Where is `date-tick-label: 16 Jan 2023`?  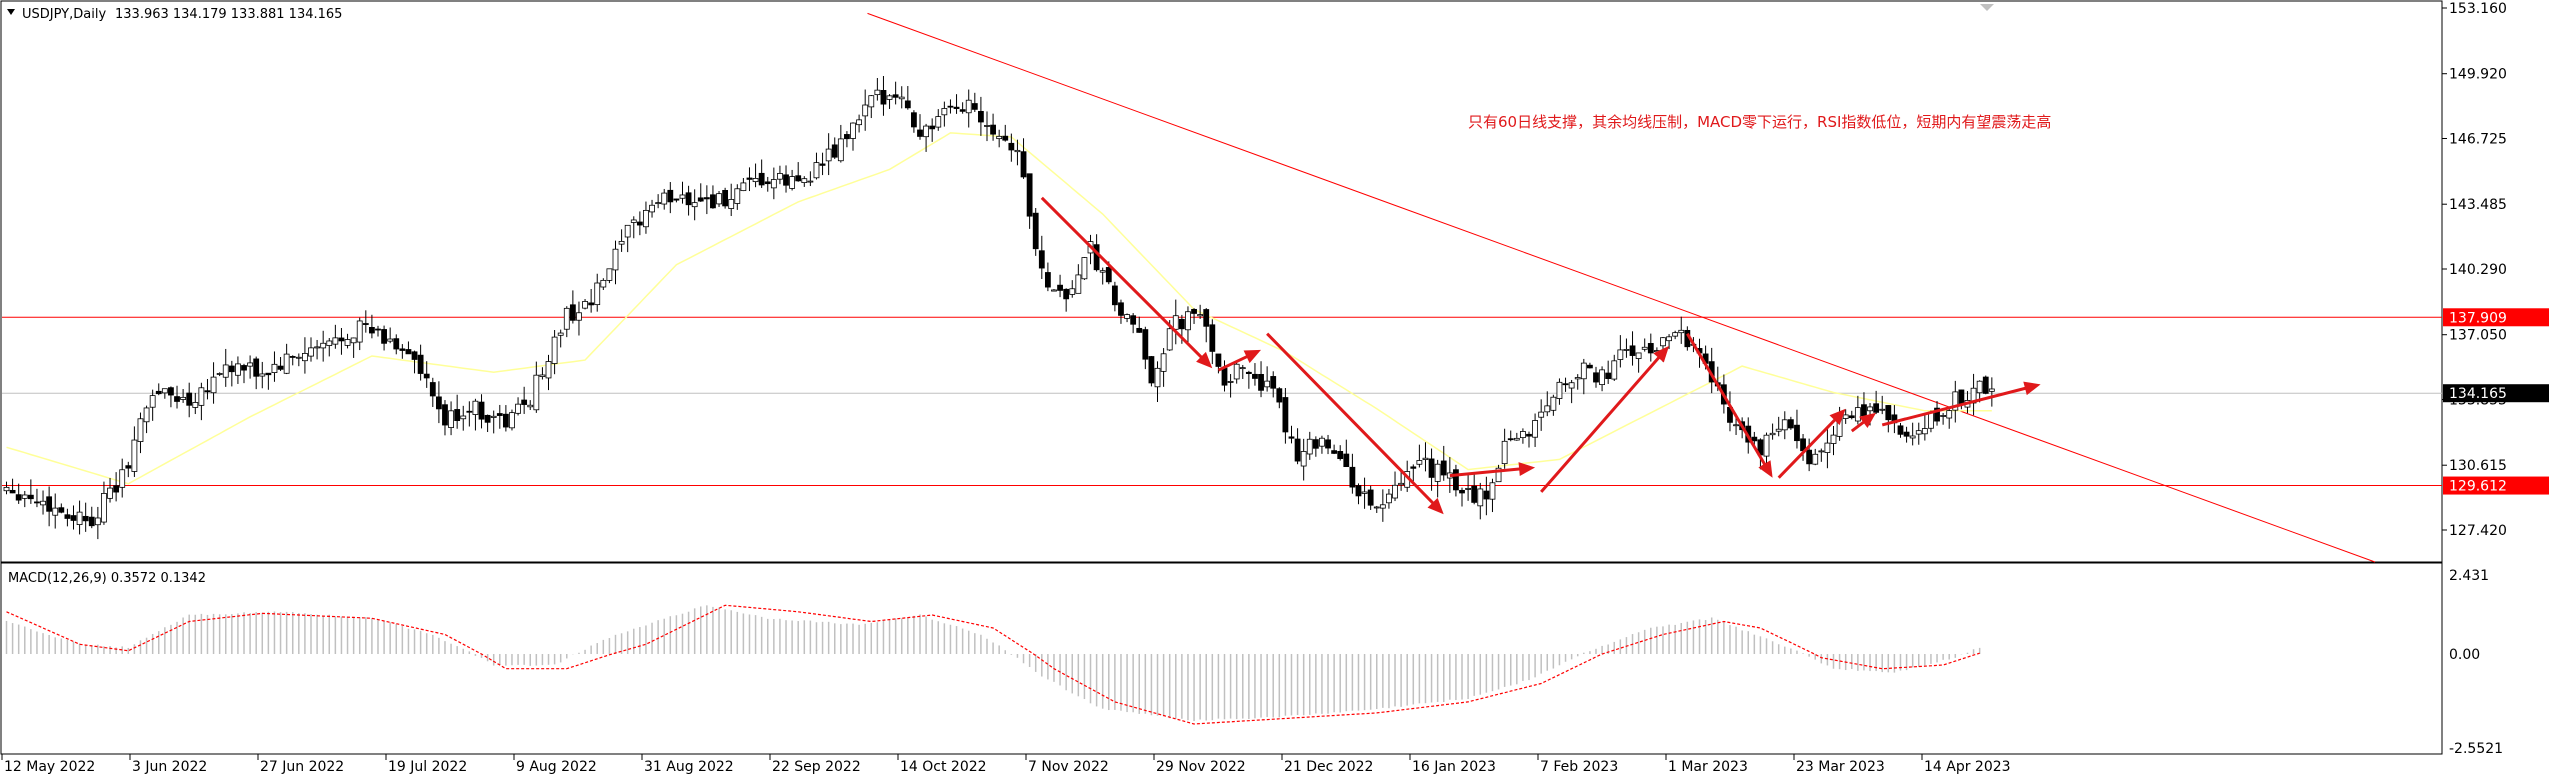
date-tick-label: 16 Jan 2023 is located at coordinates (1454, 767).